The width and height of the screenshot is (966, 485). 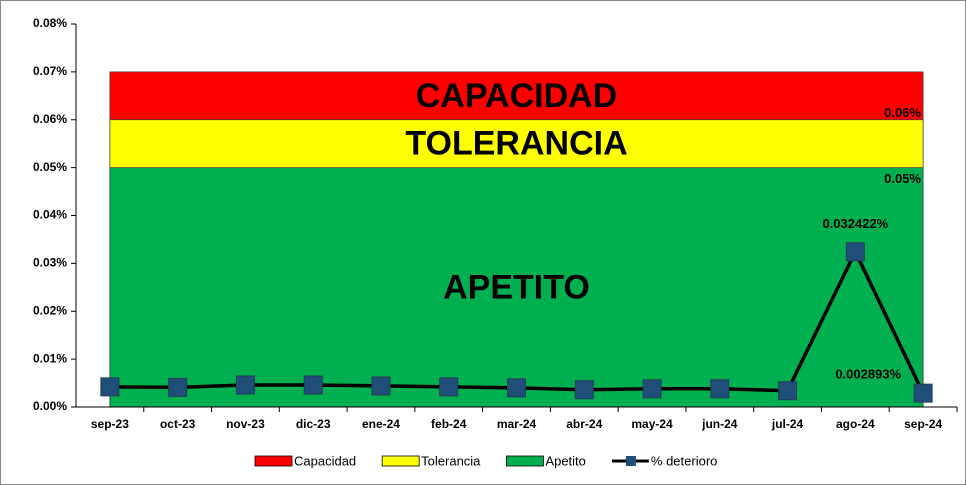 I want to click on x-tick-label: jun-24, so click(x=719, y=424).